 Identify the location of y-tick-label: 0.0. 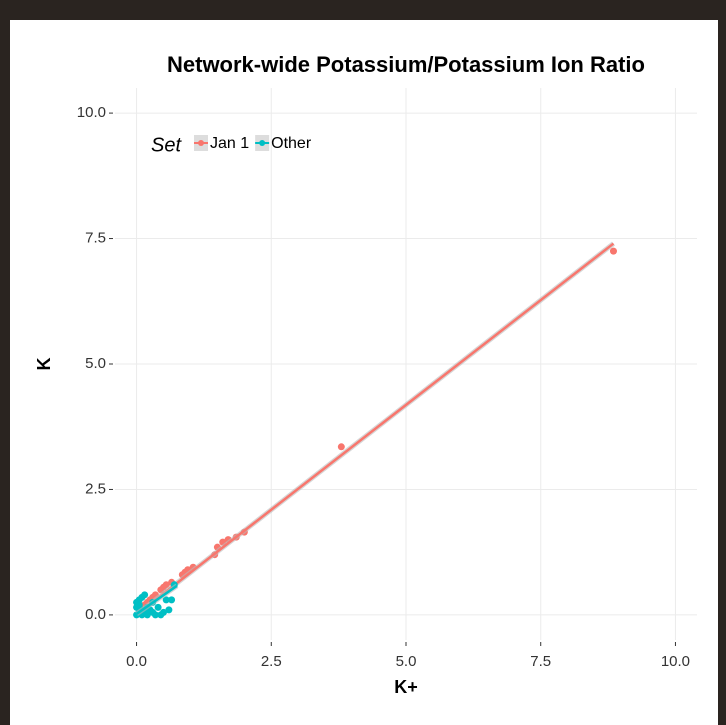
(95, 614).